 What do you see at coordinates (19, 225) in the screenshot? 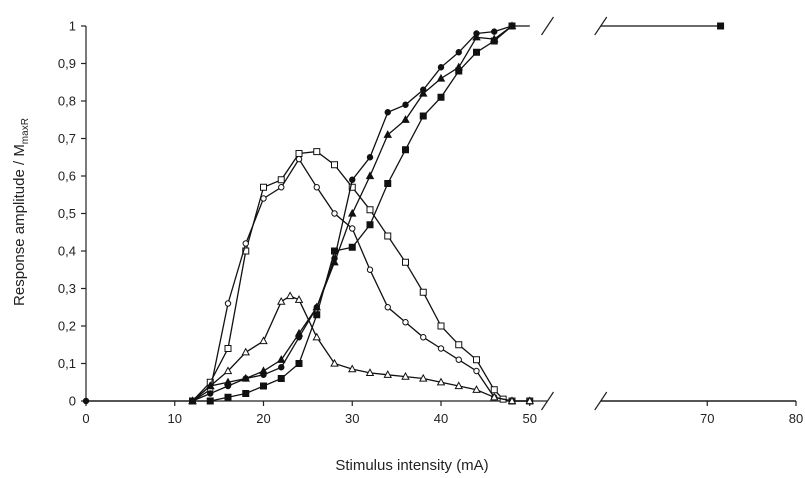
I see `y-axis-title-main: Response amplitude / M` at bounding box center [19, 225].